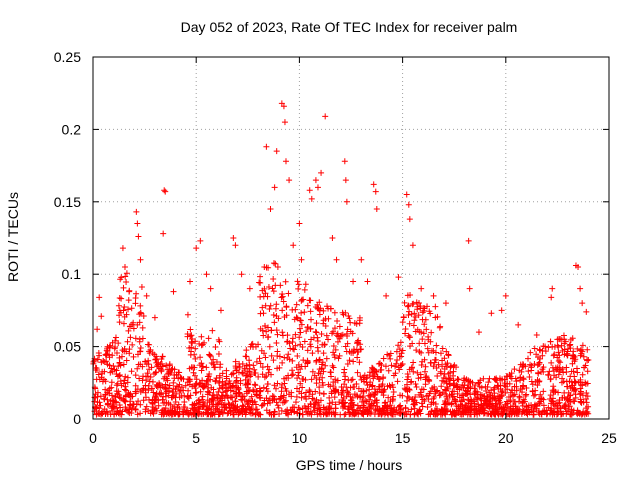 This screenshot has height=480, width=640. What do you see at coordinates (349, 465) in the screenshot?
I see `x-axis-label: GPS time / hours` at bounding box center [349, 465].